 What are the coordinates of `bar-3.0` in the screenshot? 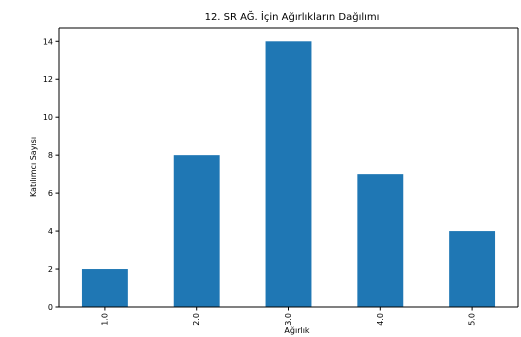 It's located at (288, 174).